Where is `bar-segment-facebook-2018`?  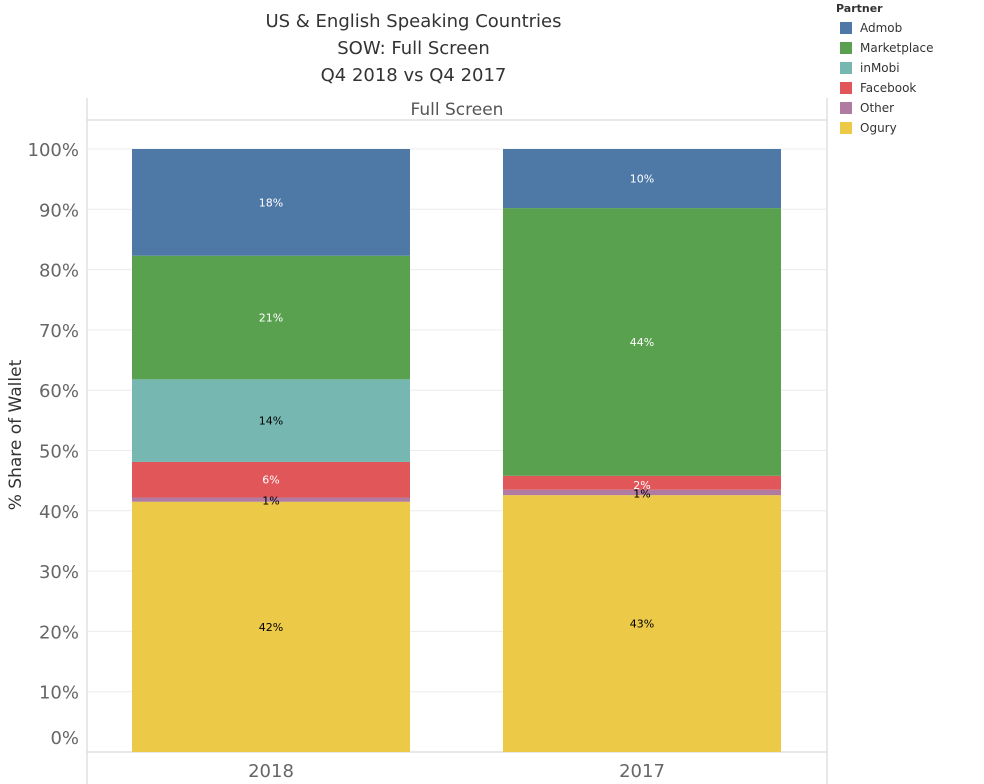
bar-segment-facebook-2018 is located at coordinates (271, 479).